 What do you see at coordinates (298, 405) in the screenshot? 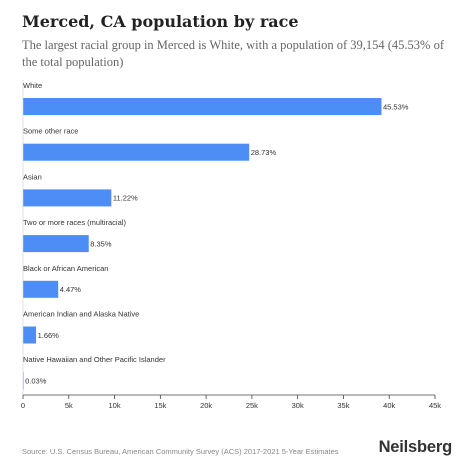
I see `x-tick-label: 30k` at bounding box center [298, 405].